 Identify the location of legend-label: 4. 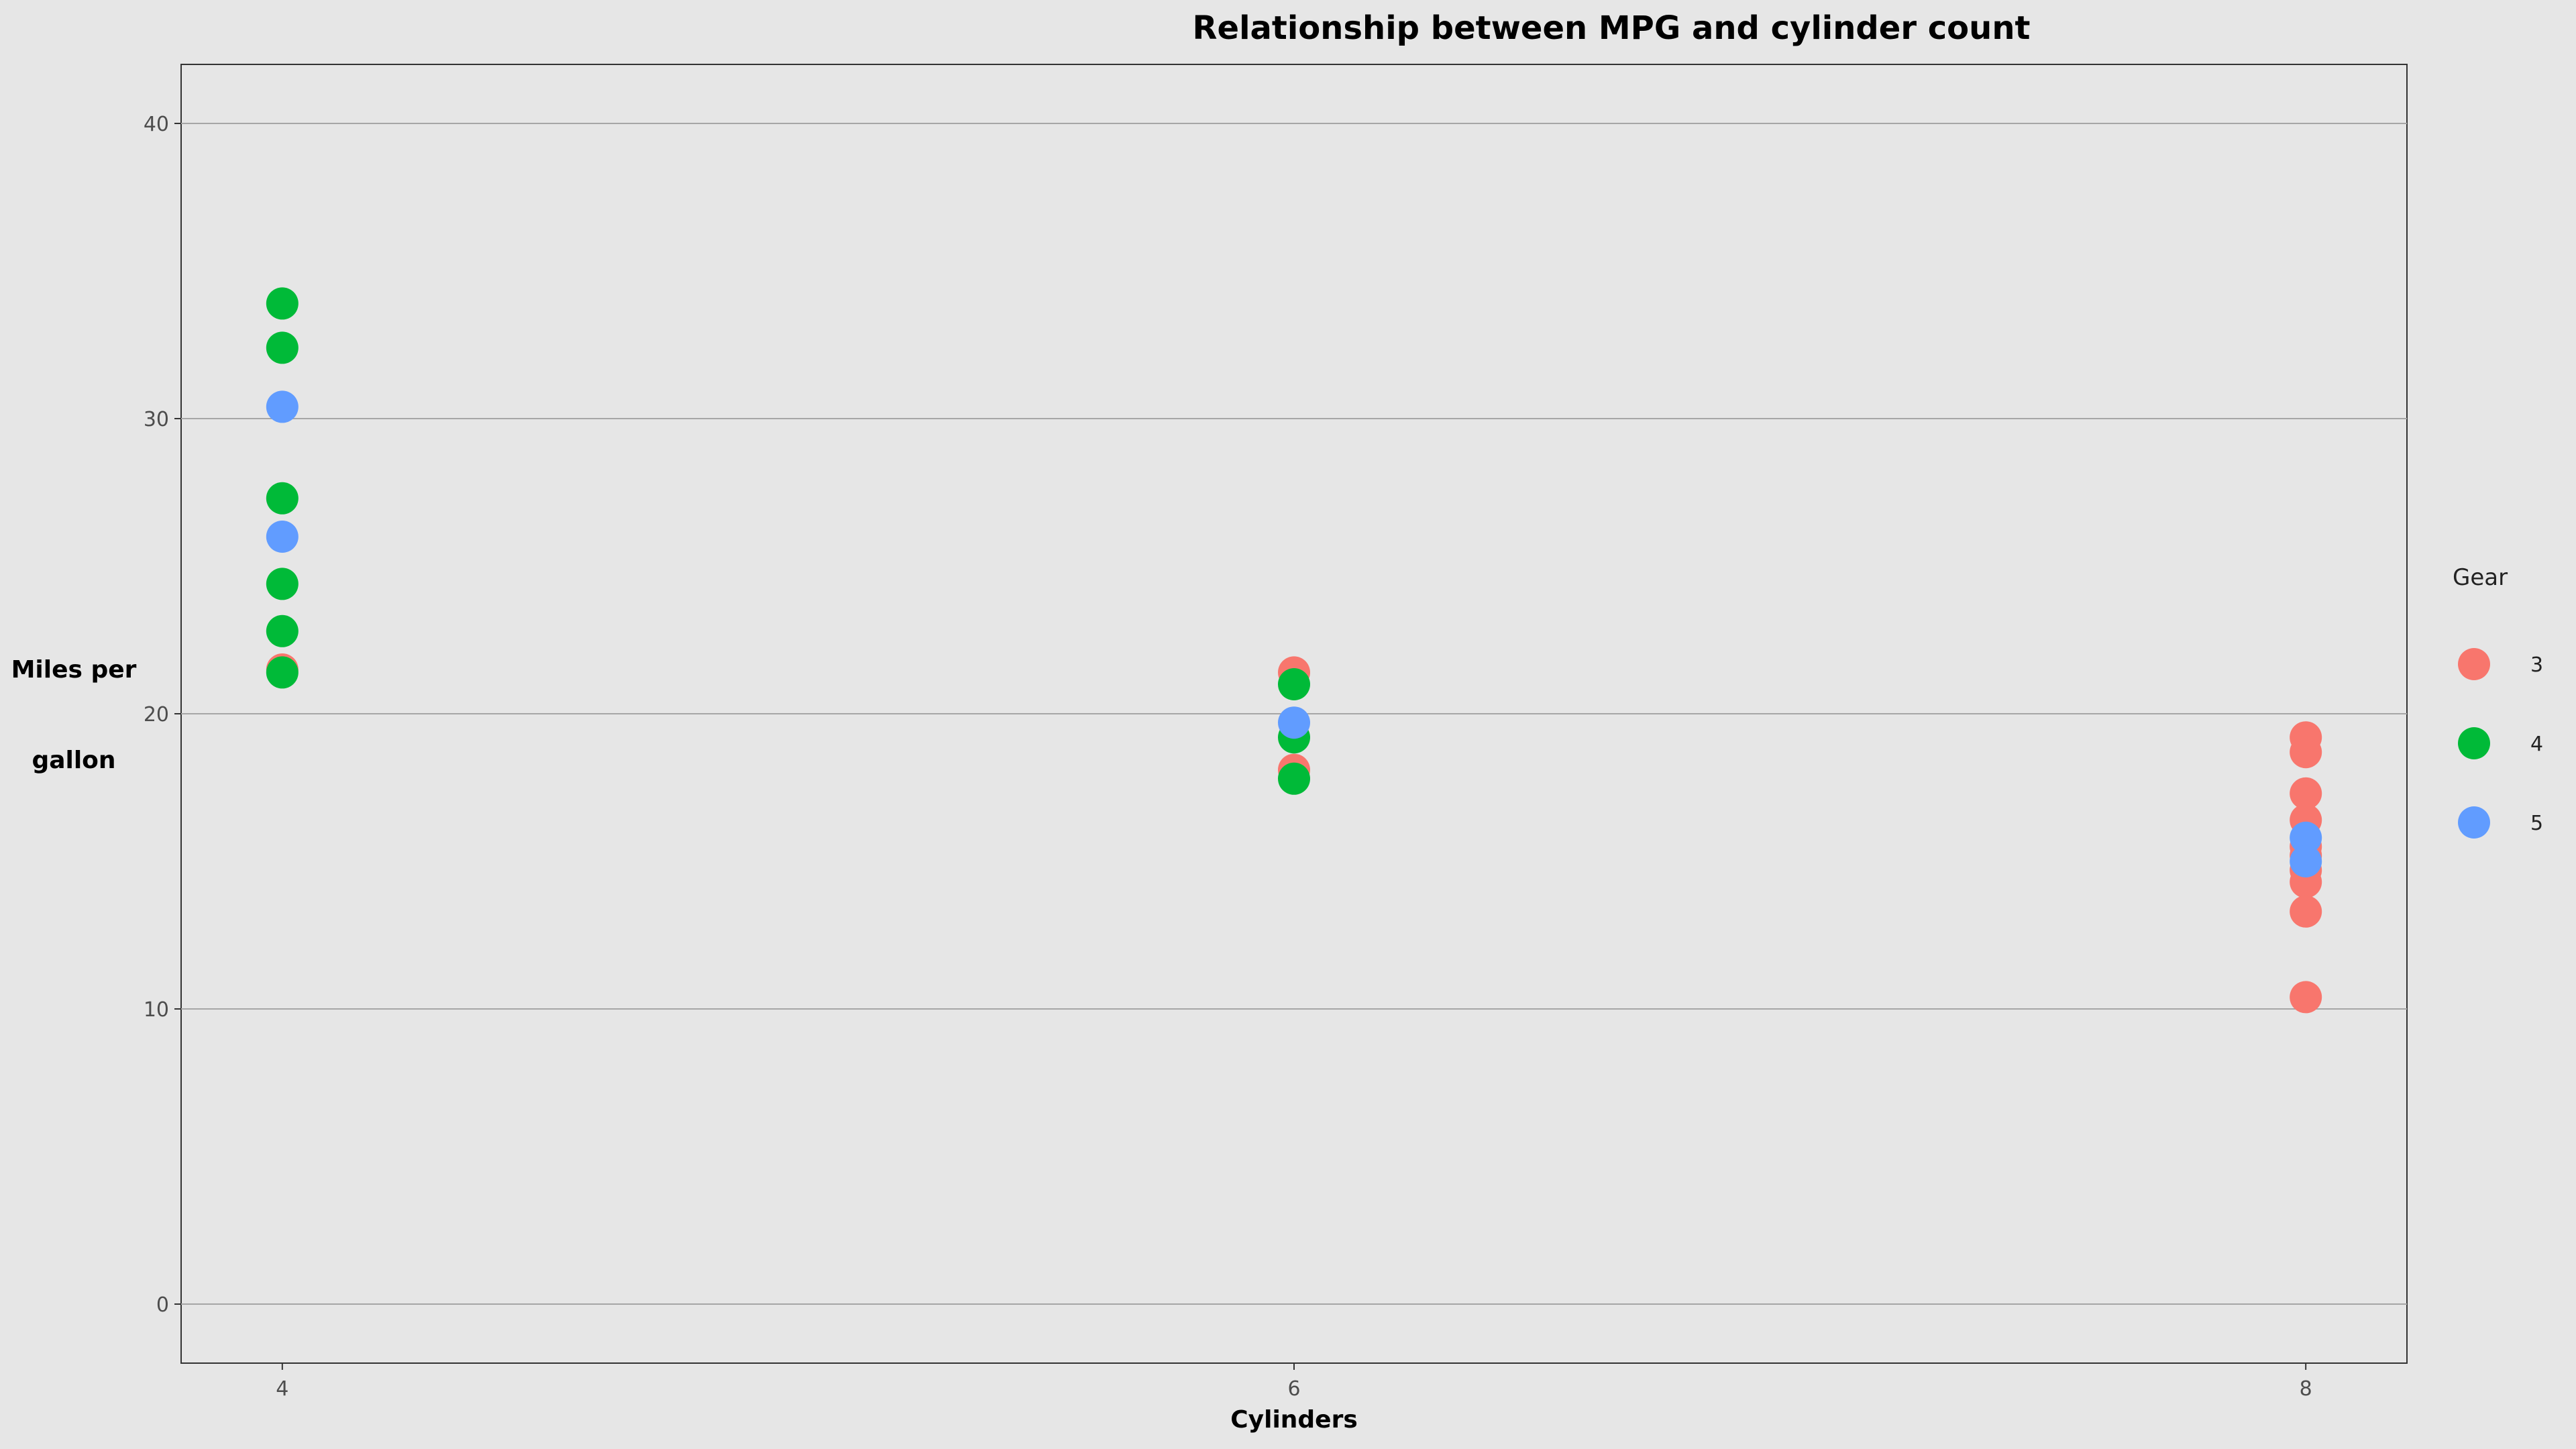
(2536, 744).